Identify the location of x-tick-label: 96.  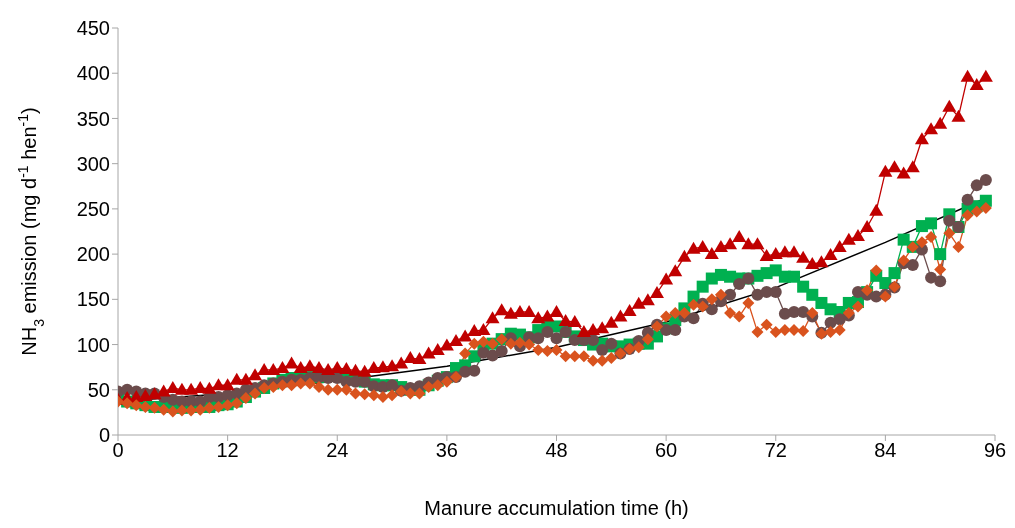
(995, 450).